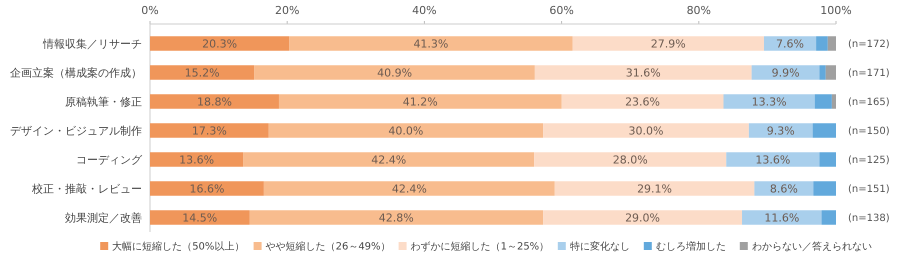 Image resolution: width=900 pixels, height=260 pixels. Describe the element at coordinates (869, 160) in the screenshot. I see `text: (n=125)` at that location.